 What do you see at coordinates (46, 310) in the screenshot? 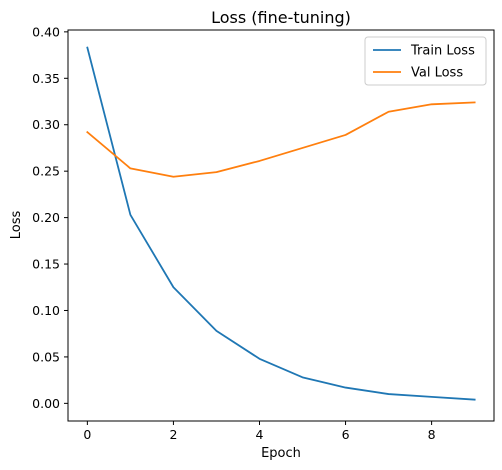
I see `y-tick-label: 0.10` at bounding box center [46, 310].